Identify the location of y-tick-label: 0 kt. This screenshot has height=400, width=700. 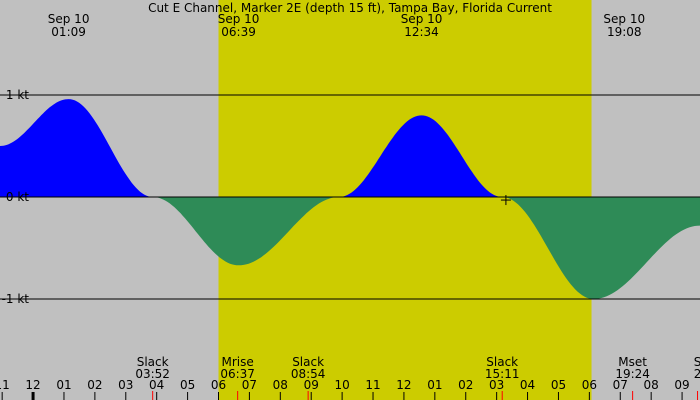
(17, 197).